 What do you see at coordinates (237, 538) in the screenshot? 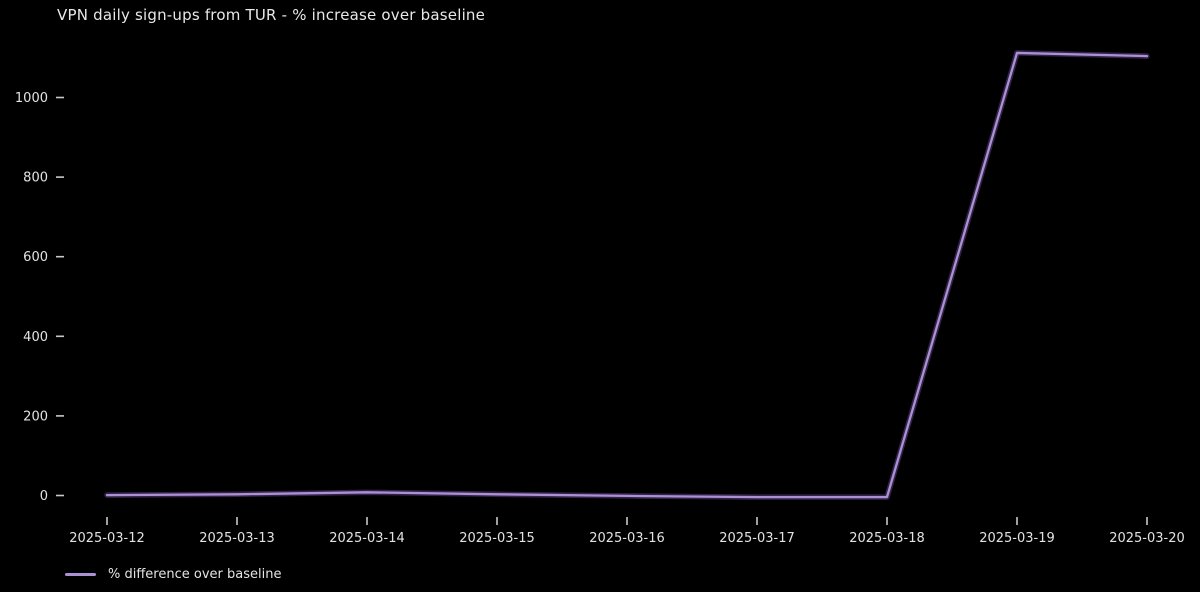
I see `x-tick-label: 2025-03-13` at bounding box center [237, 538].